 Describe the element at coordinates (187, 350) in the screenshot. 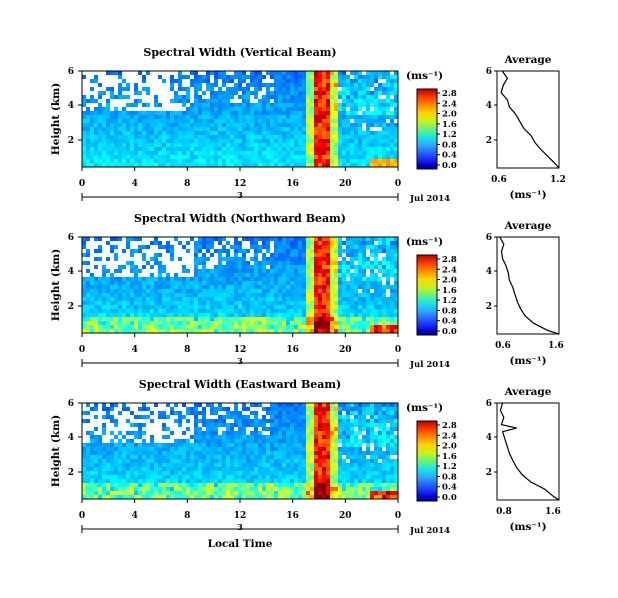

I see `x-tick-label: 8` at that location.